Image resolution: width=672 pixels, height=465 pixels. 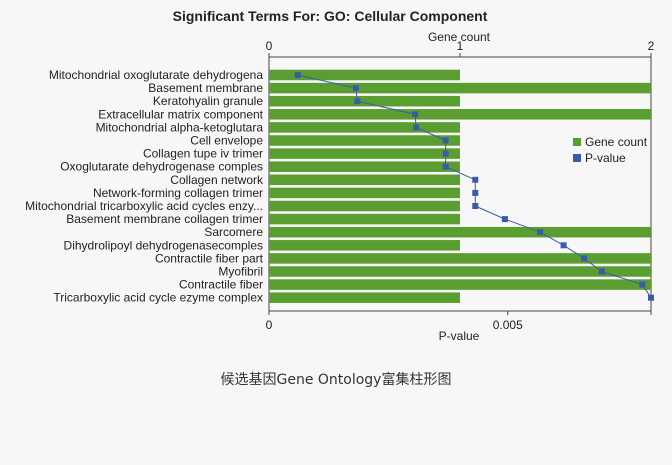 What do you see at coordinates (459, 37) in the screenshot?
I see `top-axis-label: Gene count` at bounding box center [459, 37].